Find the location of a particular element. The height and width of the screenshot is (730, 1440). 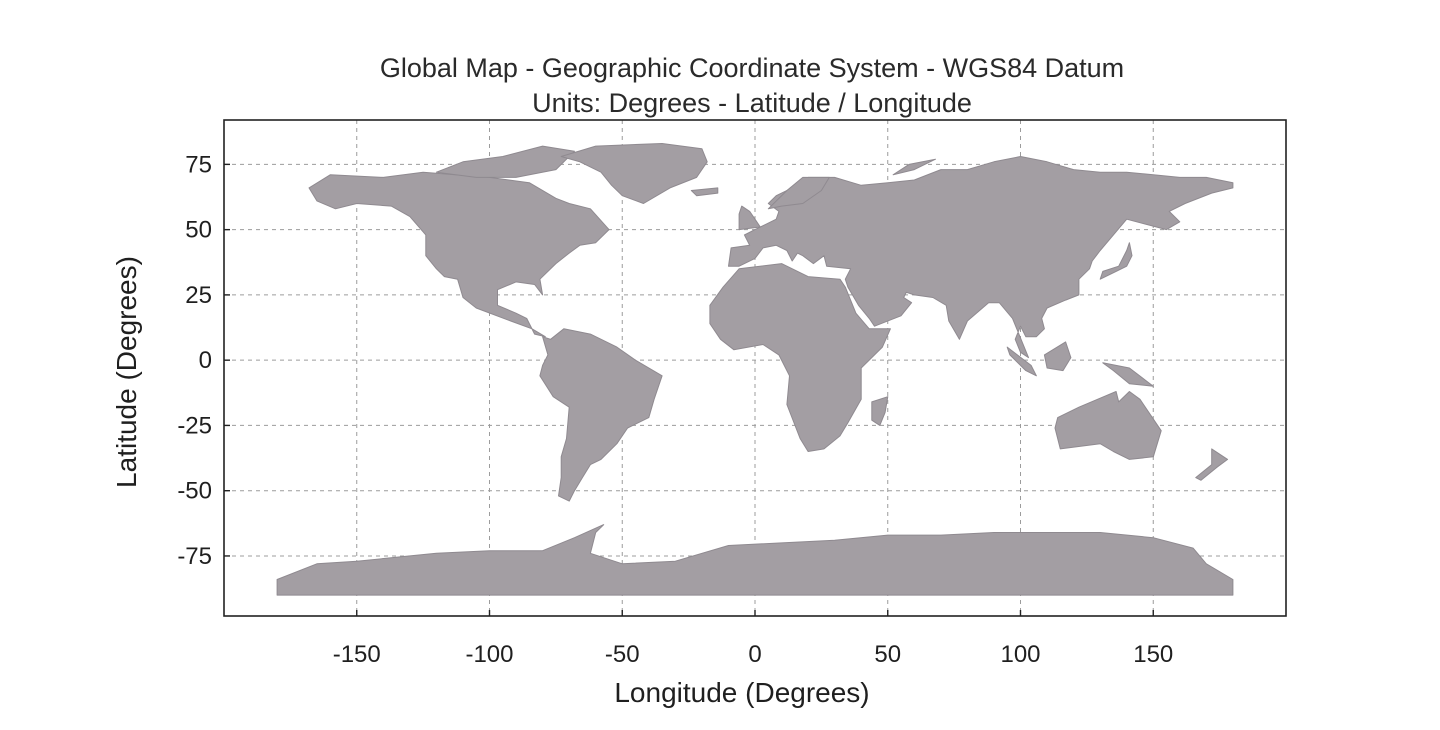

landmass-iceland is located at coordinates (704, 192).